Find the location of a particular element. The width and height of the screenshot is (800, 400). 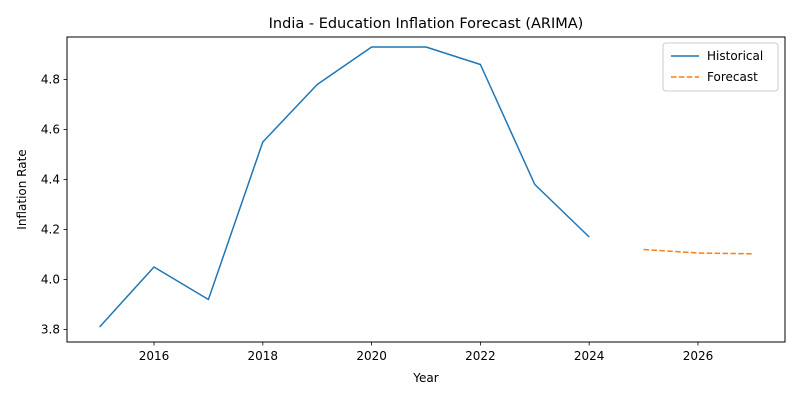

y-axis: 3.8 4.0 4.2 4.4 4.6 4.8 is located at coordinates (54, 205).